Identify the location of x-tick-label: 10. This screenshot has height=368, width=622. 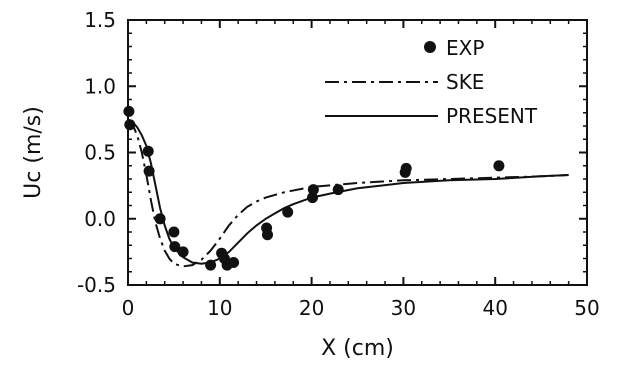
(219, 308).